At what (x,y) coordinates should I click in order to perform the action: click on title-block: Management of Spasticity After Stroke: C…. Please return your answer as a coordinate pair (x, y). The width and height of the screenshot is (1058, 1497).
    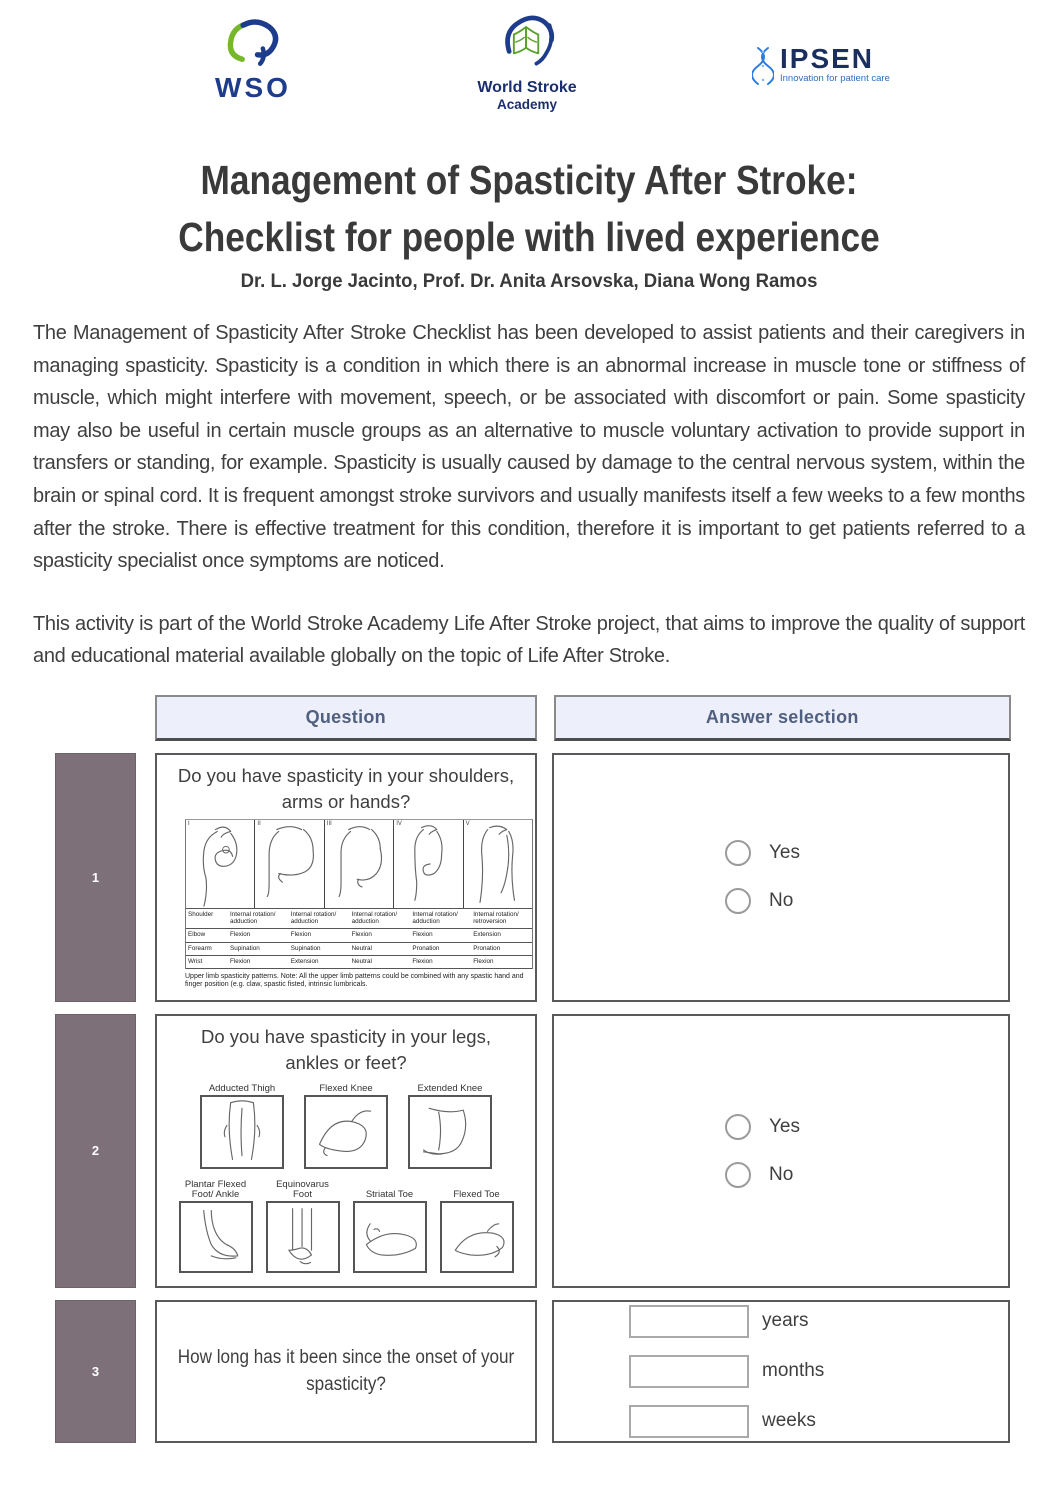
    Looking at the image, I should click on (529, 209).